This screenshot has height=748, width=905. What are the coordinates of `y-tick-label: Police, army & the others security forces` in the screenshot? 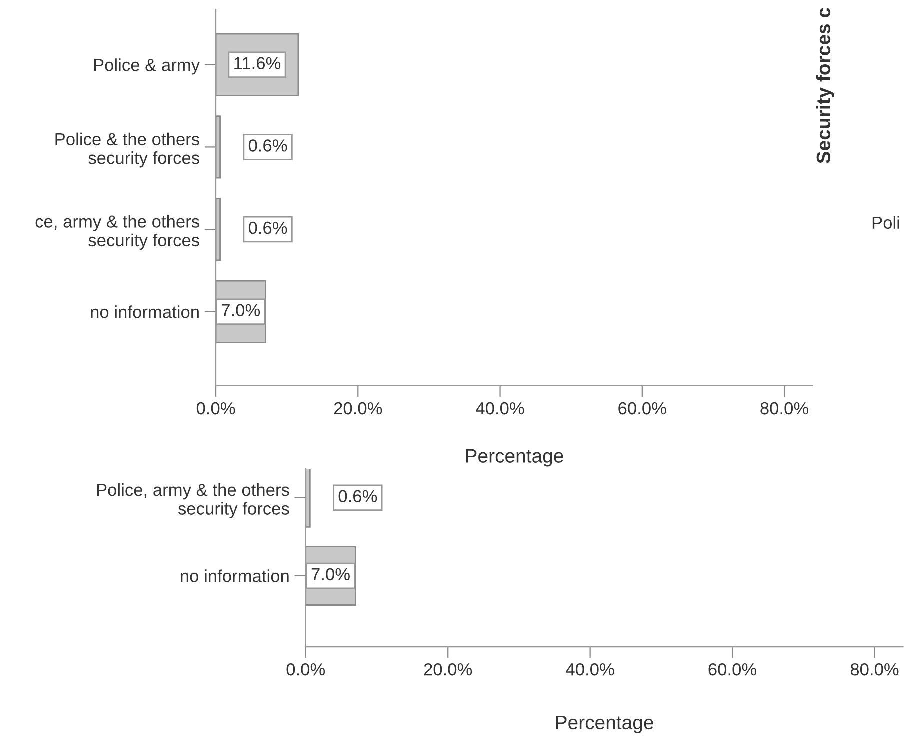 It's located at (193, 501).